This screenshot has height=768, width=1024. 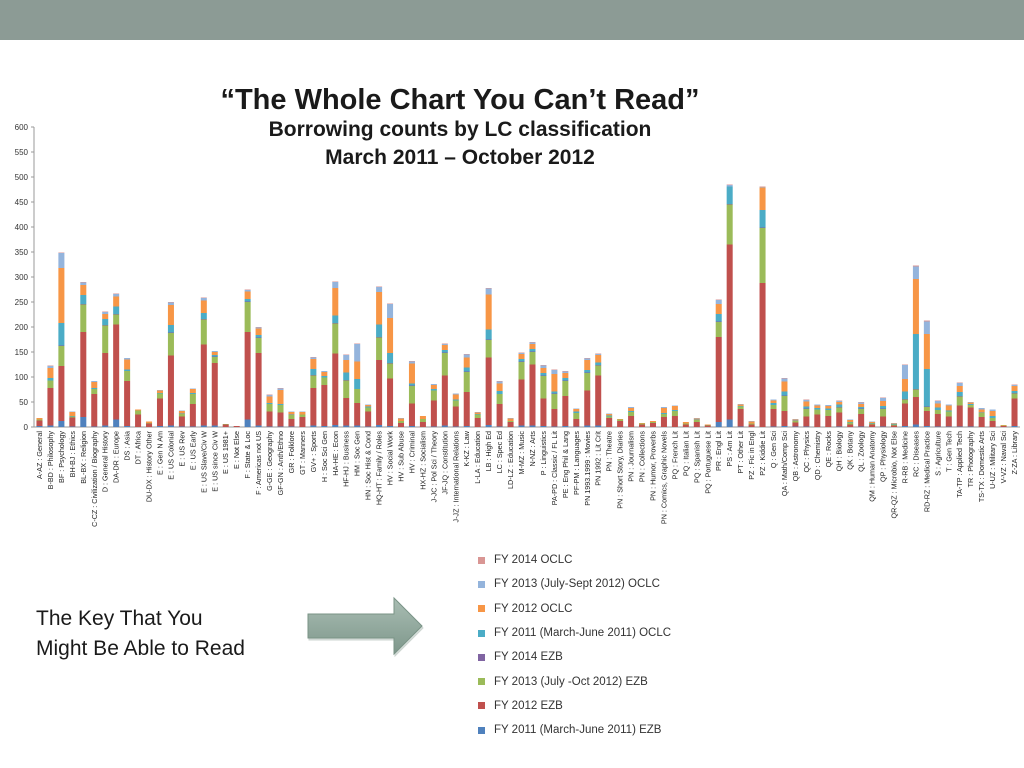 What do you see at coordinates (620, 470) in the screenshot?
I see `x-tick-label: PN : Short Story, Diaries` at bounding box center [620, 470].